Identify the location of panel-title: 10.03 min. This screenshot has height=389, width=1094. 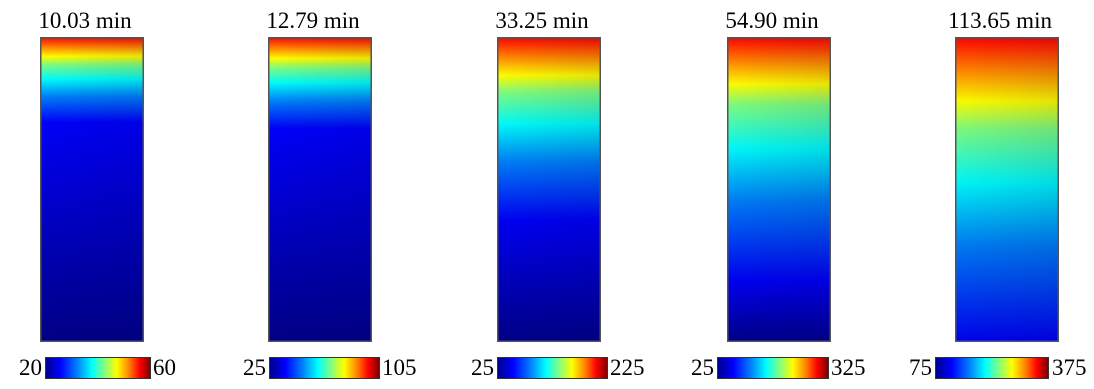
(85, 20).